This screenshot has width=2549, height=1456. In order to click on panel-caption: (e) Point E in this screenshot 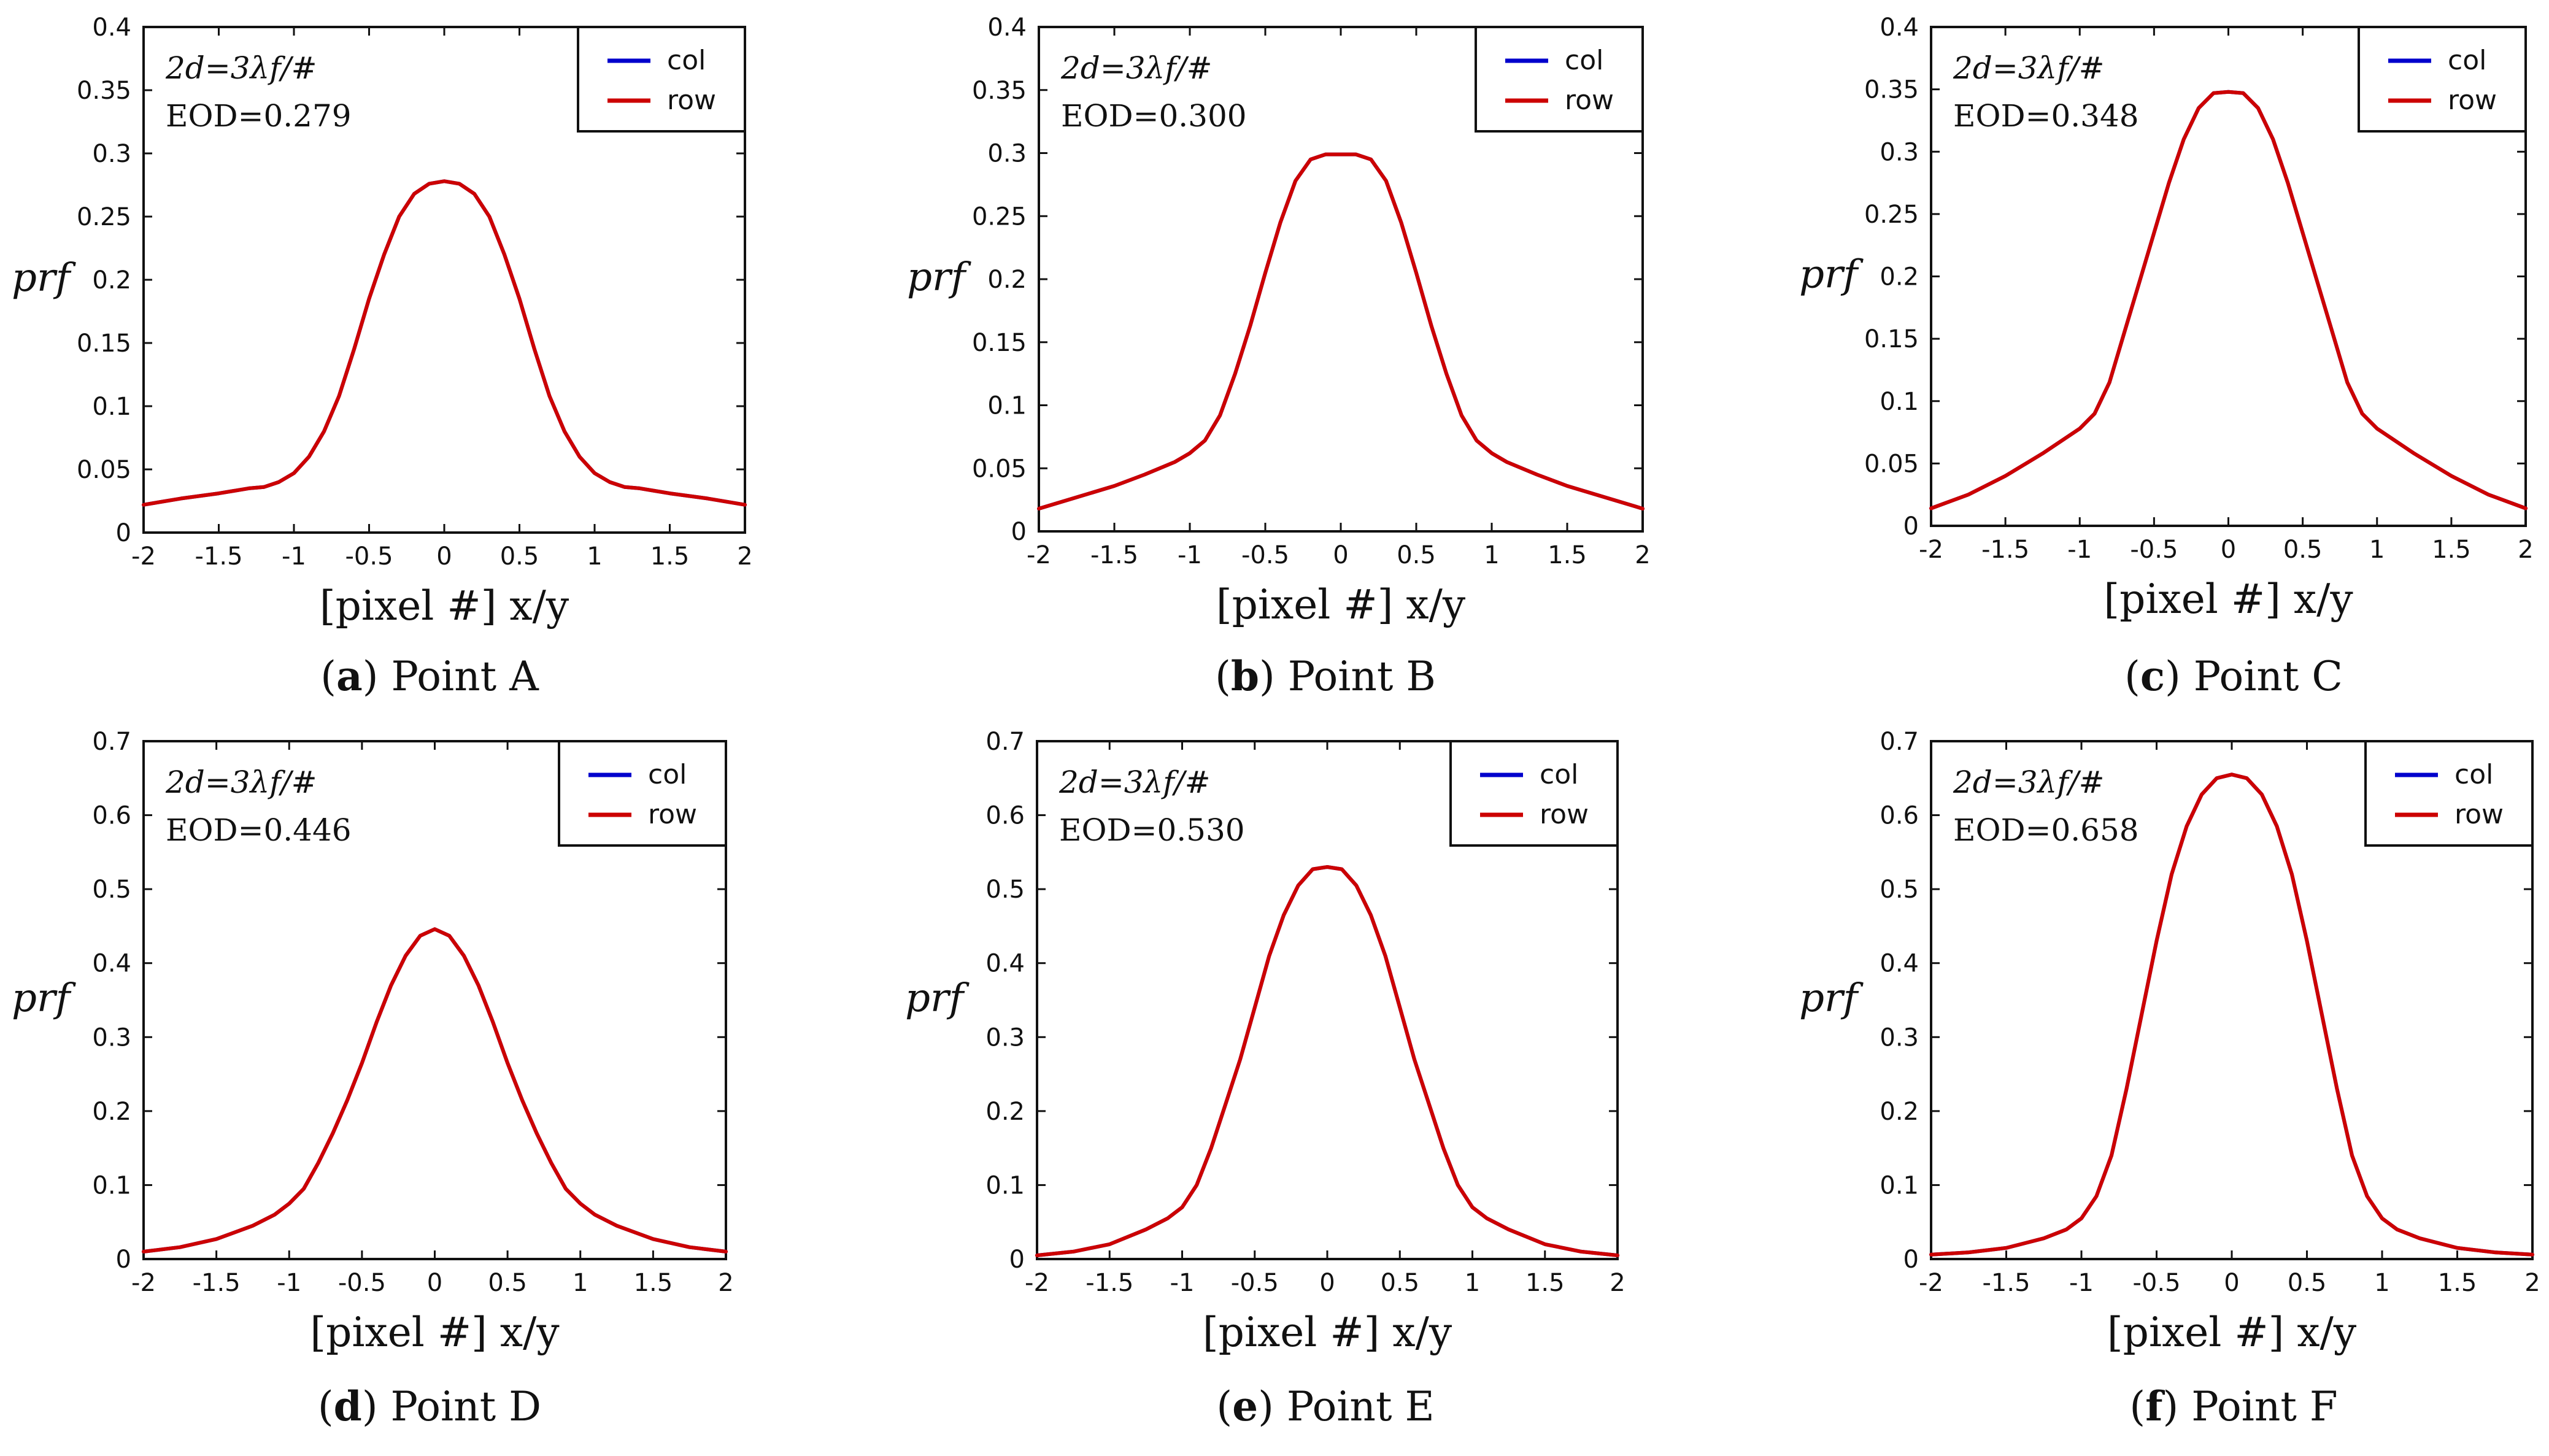, I will do `click(1325, 1406)`.